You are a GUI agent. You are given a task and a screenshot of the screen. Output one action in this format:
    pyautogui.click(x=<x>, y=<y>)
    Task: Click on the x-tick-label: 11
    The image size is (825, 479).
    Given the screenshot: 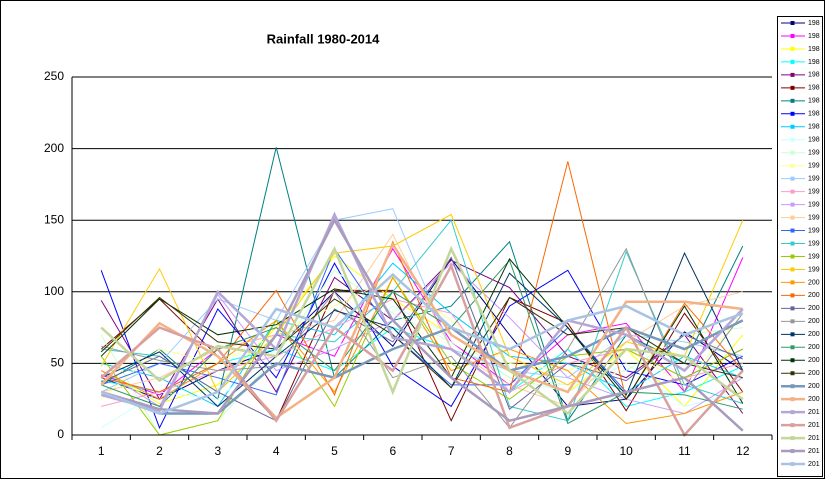 What is the action you would take?
    pyautogui.click(x=684, y=451)
    